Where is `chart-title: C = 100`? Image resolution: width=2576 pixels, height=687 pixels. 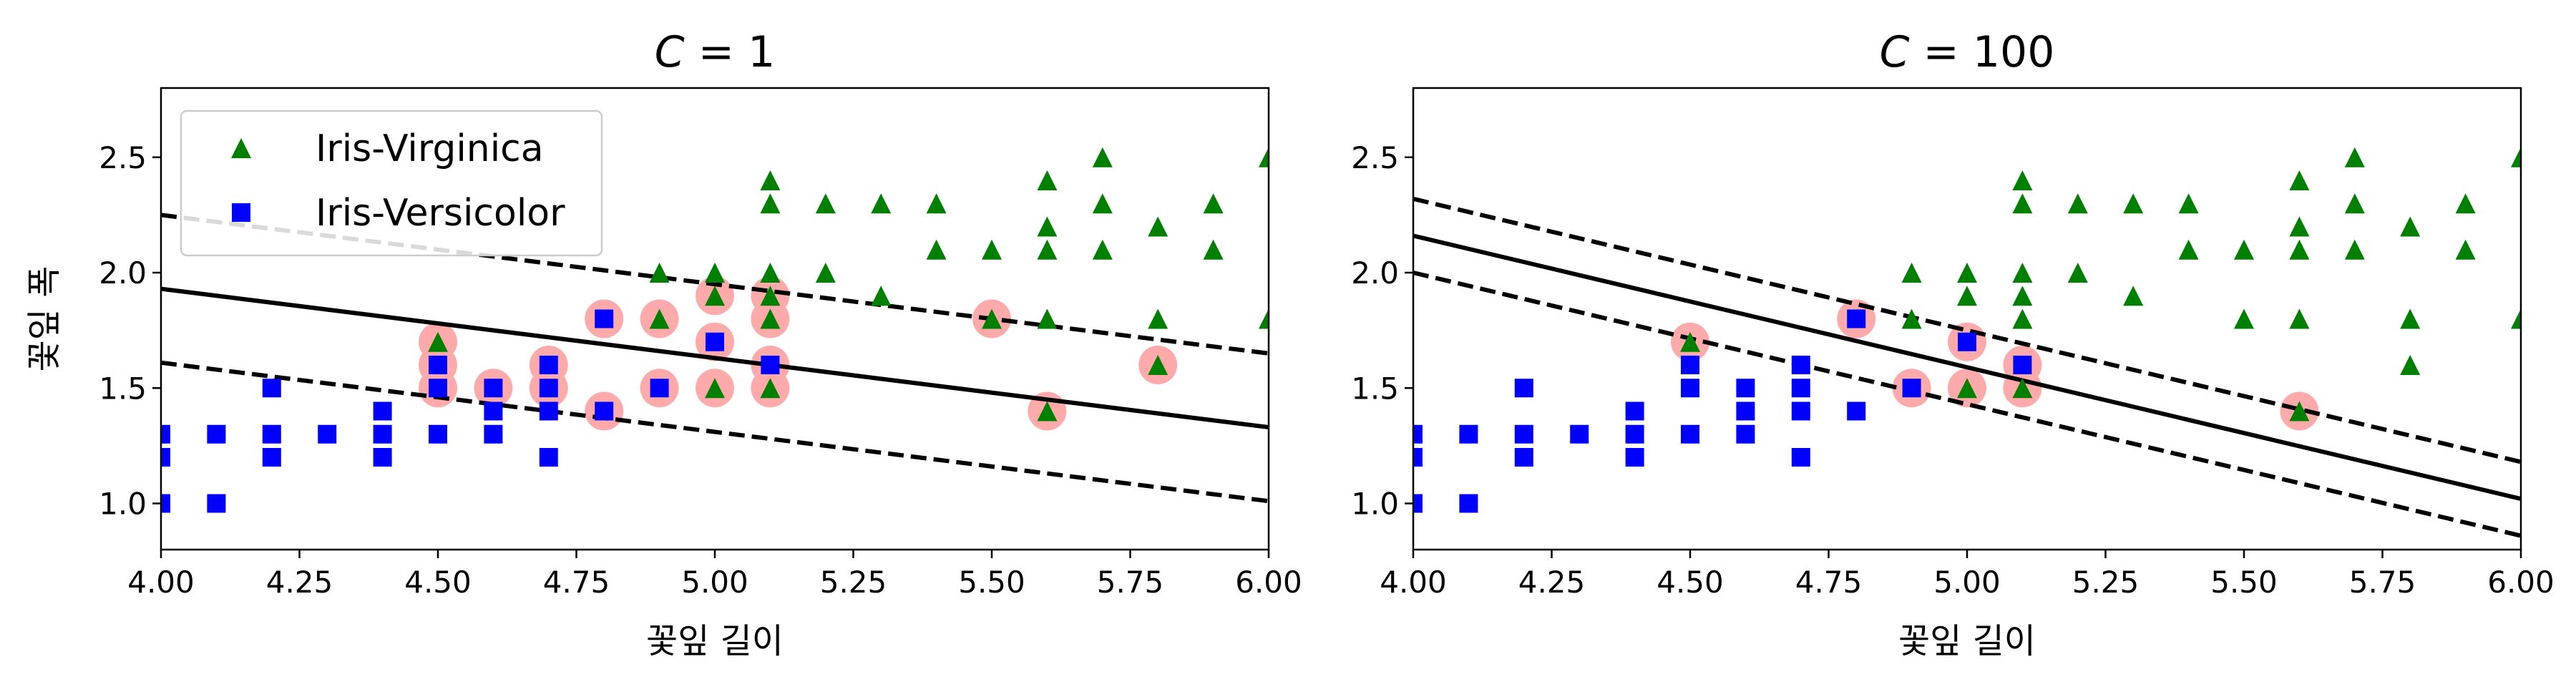 chart-title: C = 100 is located at coordinates (1967, 52).